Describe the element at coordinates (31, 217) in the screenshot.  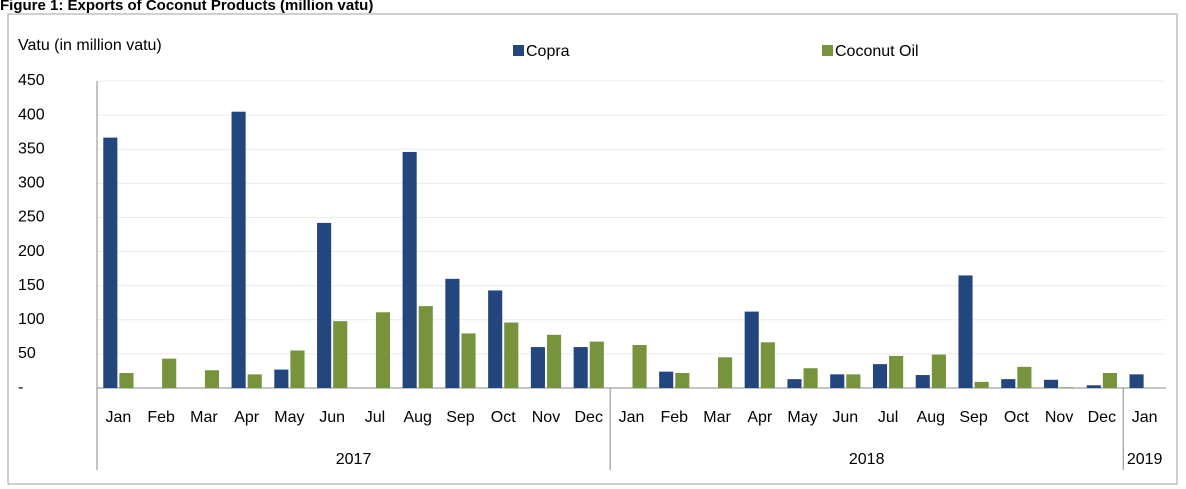
I see `y-tick-label: 250` at that location.